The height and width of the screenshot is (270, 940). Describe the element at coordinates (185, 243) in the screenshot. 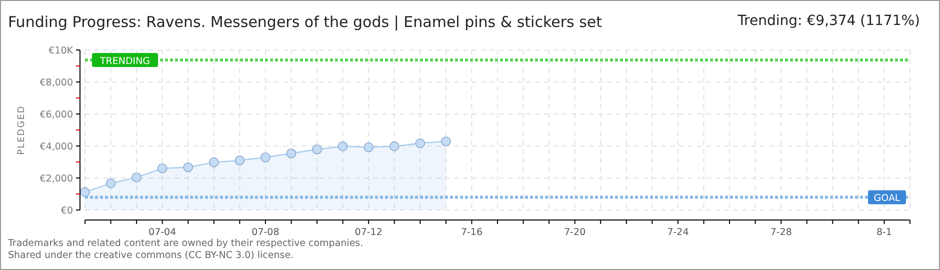

I see `text: Trademarks and related content are owned by their respective companies.` at that location.